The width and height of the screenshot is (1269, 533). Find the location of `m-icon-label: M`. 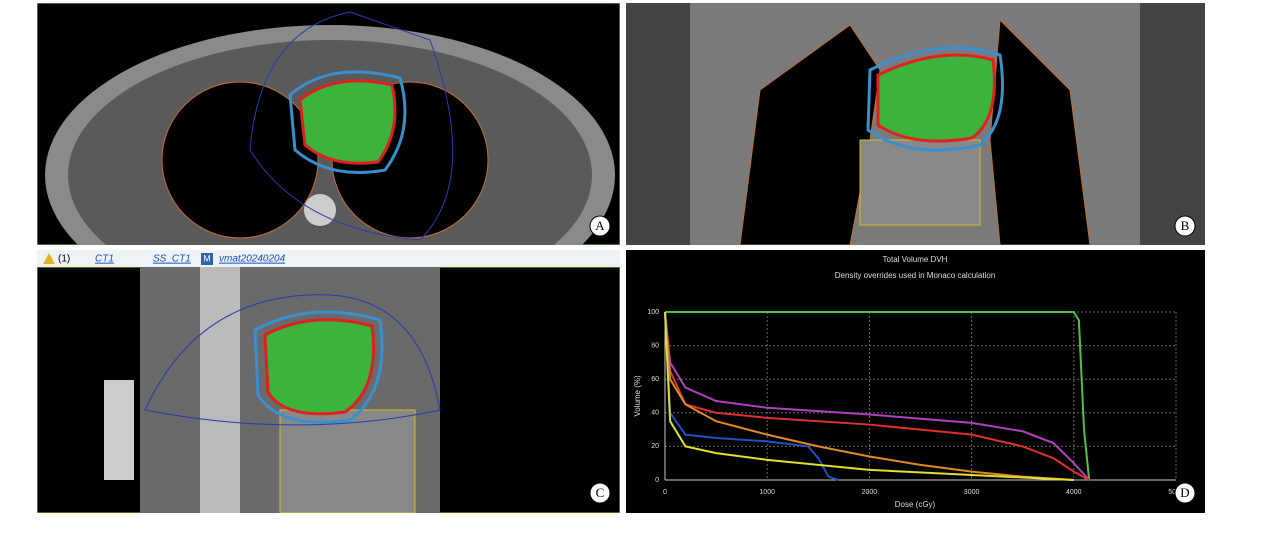

m-icon-label: M is located at coordinates (207, 258).